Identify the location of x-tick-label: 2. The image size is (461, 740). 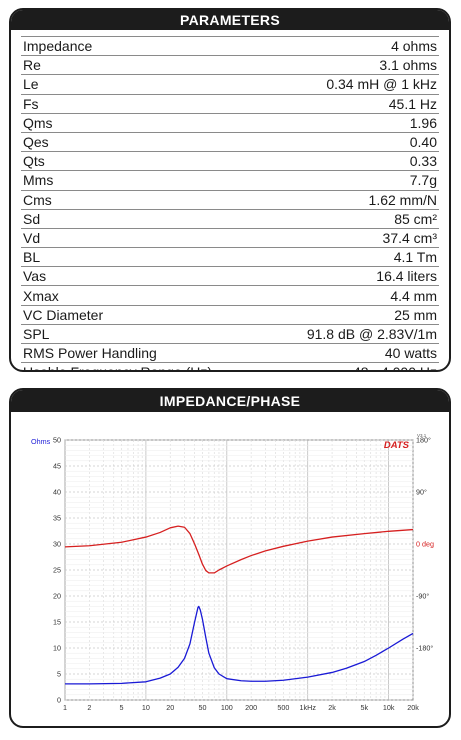
(89, 707).